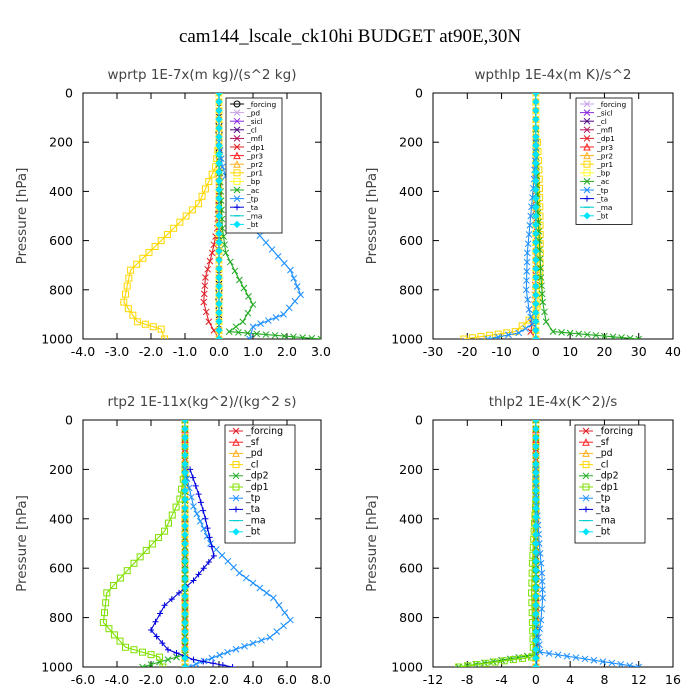 This screenshot has width=700, height=700. What do you see at coordinates (252, 207) in the screenshot?
I see `legend-label: _ta` at bounding box center [252, 207].